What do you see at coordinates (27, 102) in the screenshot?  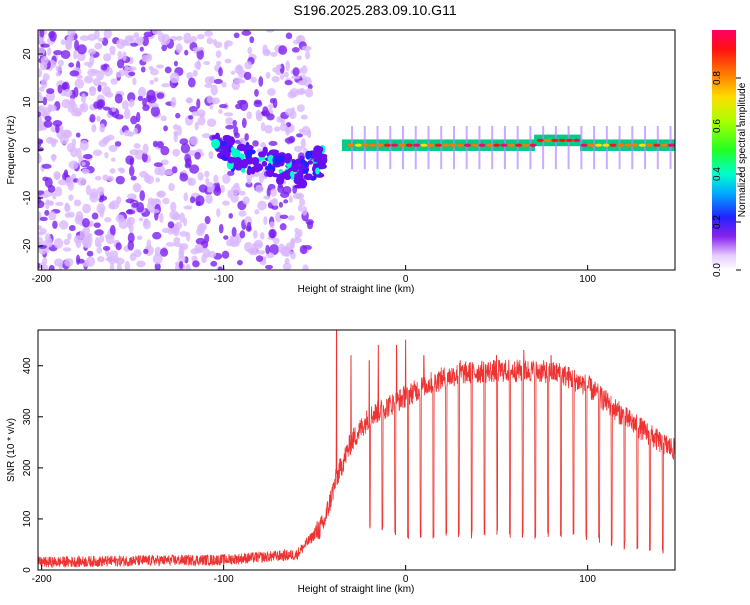 I see `spectrogram-y-tick-label: 10` at bounding box center [27, 102].